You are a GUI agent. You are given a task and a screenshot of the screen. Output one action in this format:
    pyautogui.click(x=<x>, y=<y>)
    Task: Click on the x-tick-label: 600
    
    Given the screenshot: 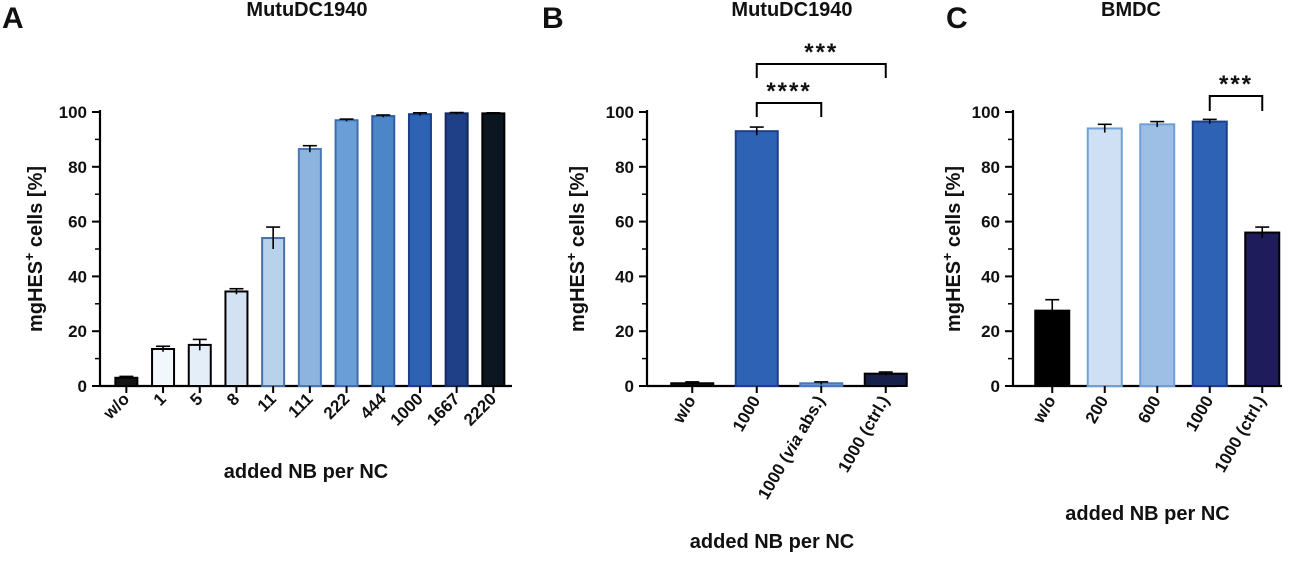 What is the action you would take?
    pyautogui.click(x=1149, y=410)
    